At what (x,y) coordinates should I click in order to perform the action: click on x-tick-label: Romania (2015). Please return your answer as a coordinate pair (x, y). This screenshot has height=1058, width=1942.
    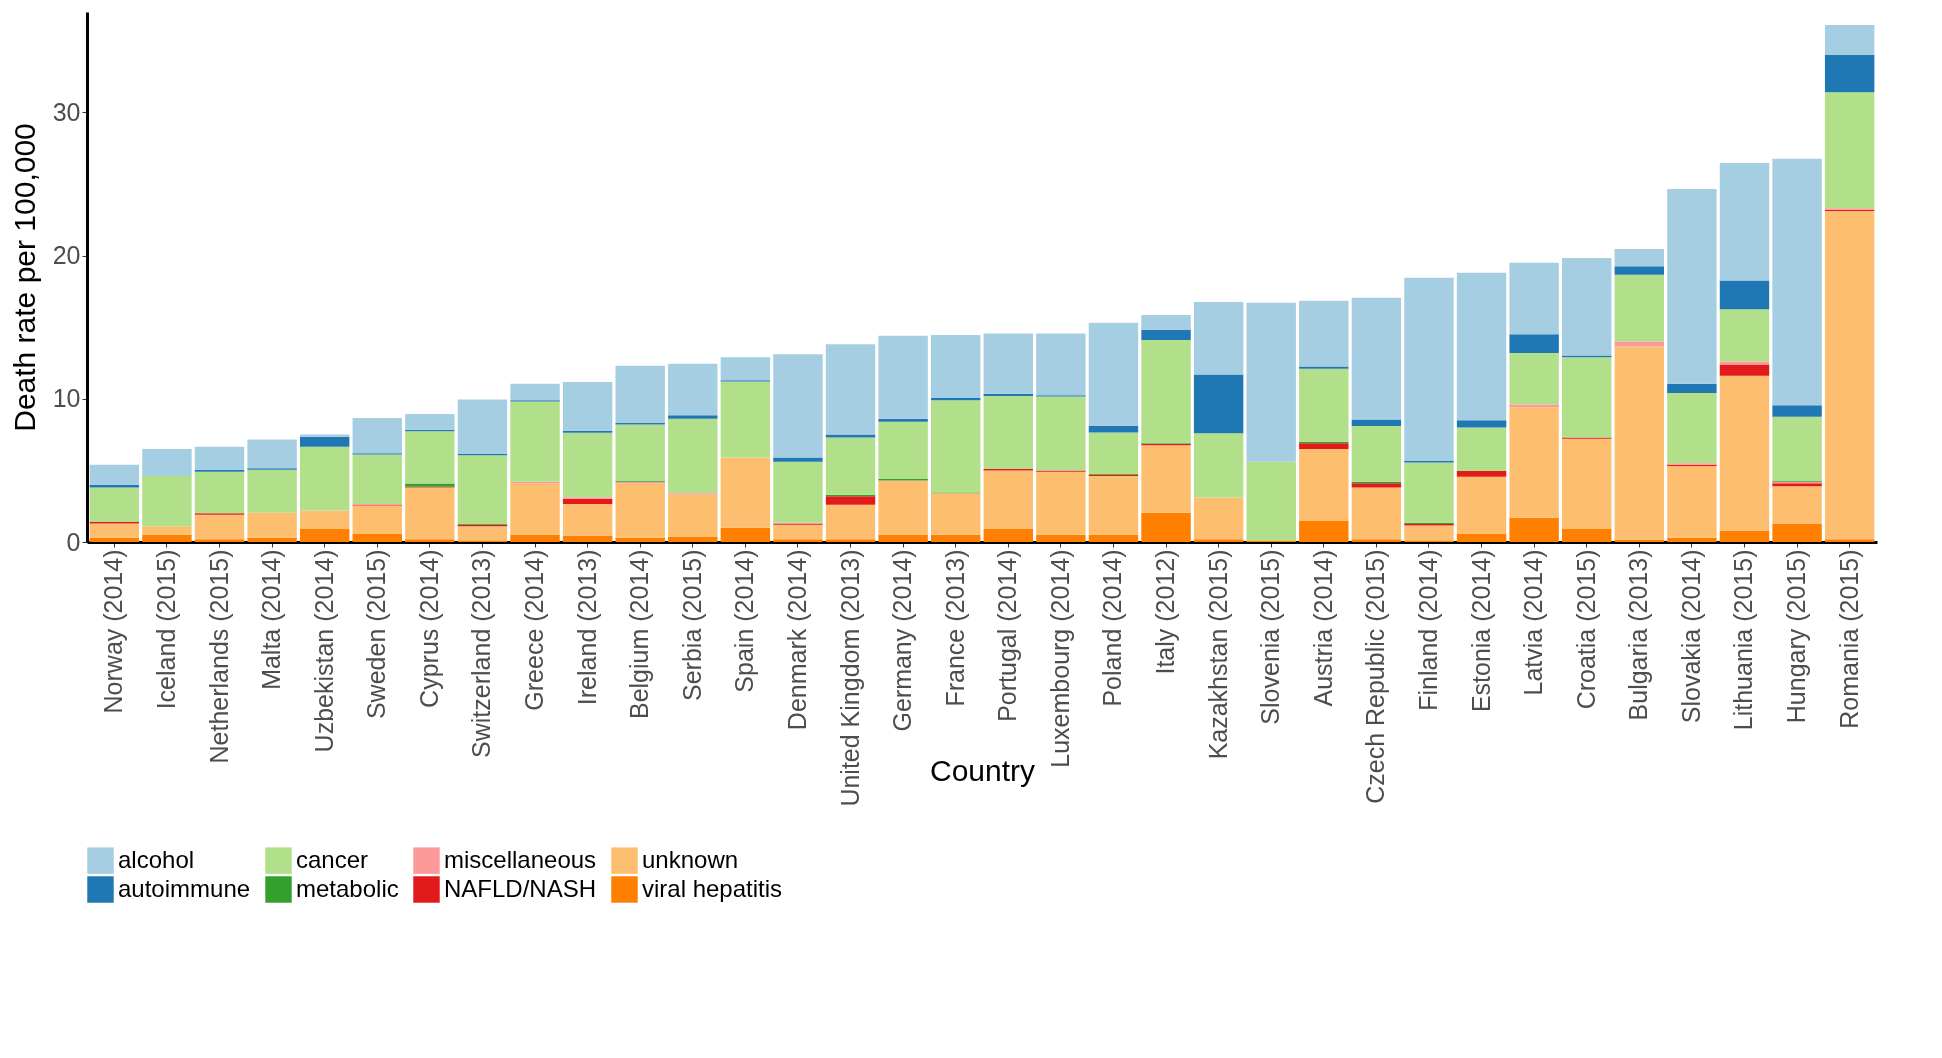
    Looking at the image, I should click on (1848, 639).